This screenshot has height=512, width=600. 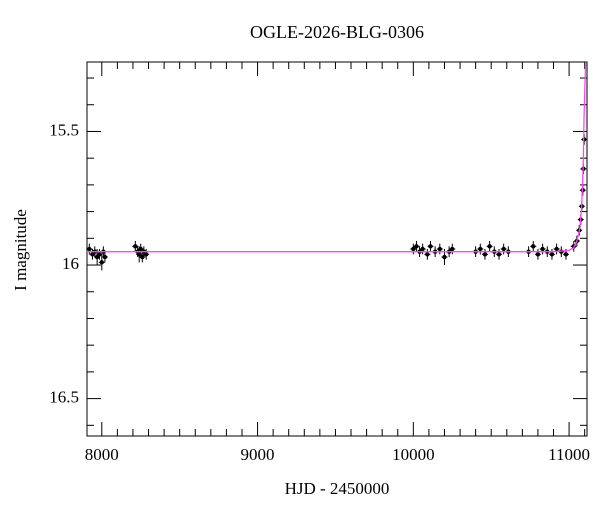 What do you see at coordinates (569, 454) in the screenshot?
I see `x-tick-label: 11000` at bounding box center [569, 454].